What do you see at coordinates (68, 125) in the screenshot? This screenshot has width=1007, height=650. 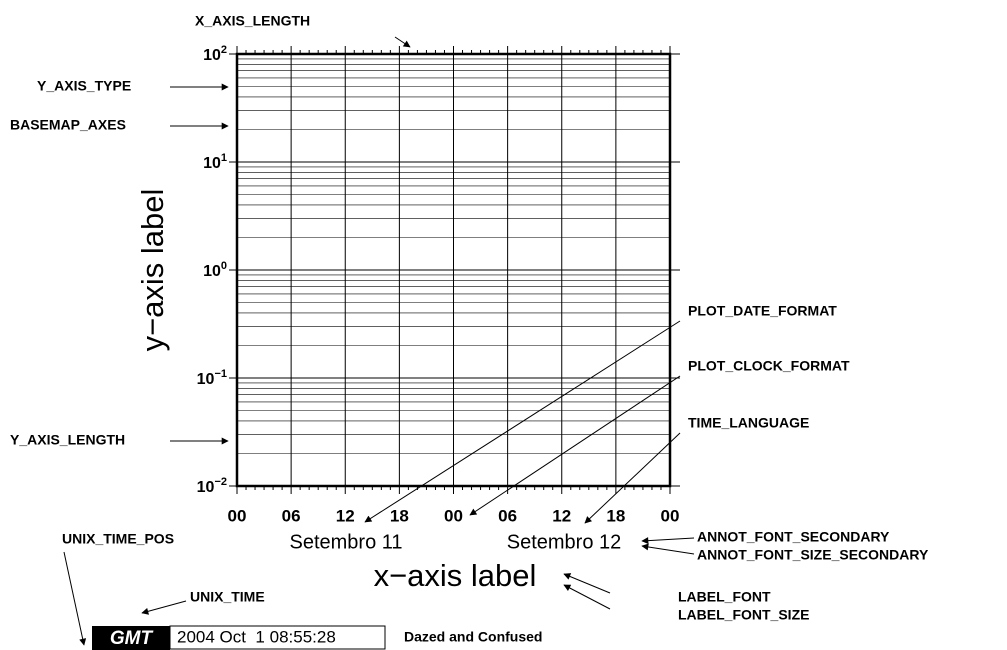 I see `annotation: BASEMAP_AXES` at bounding box center [68, 125].